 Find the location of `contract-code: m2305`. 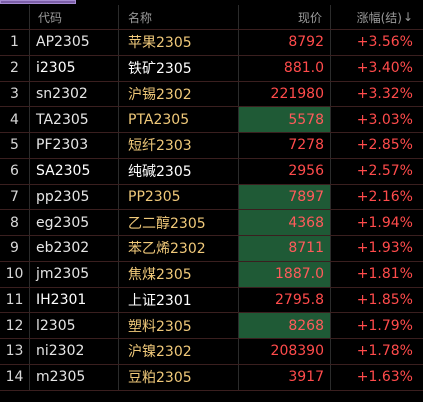

contract-code: m2305 is located at coordinates (74, 377).